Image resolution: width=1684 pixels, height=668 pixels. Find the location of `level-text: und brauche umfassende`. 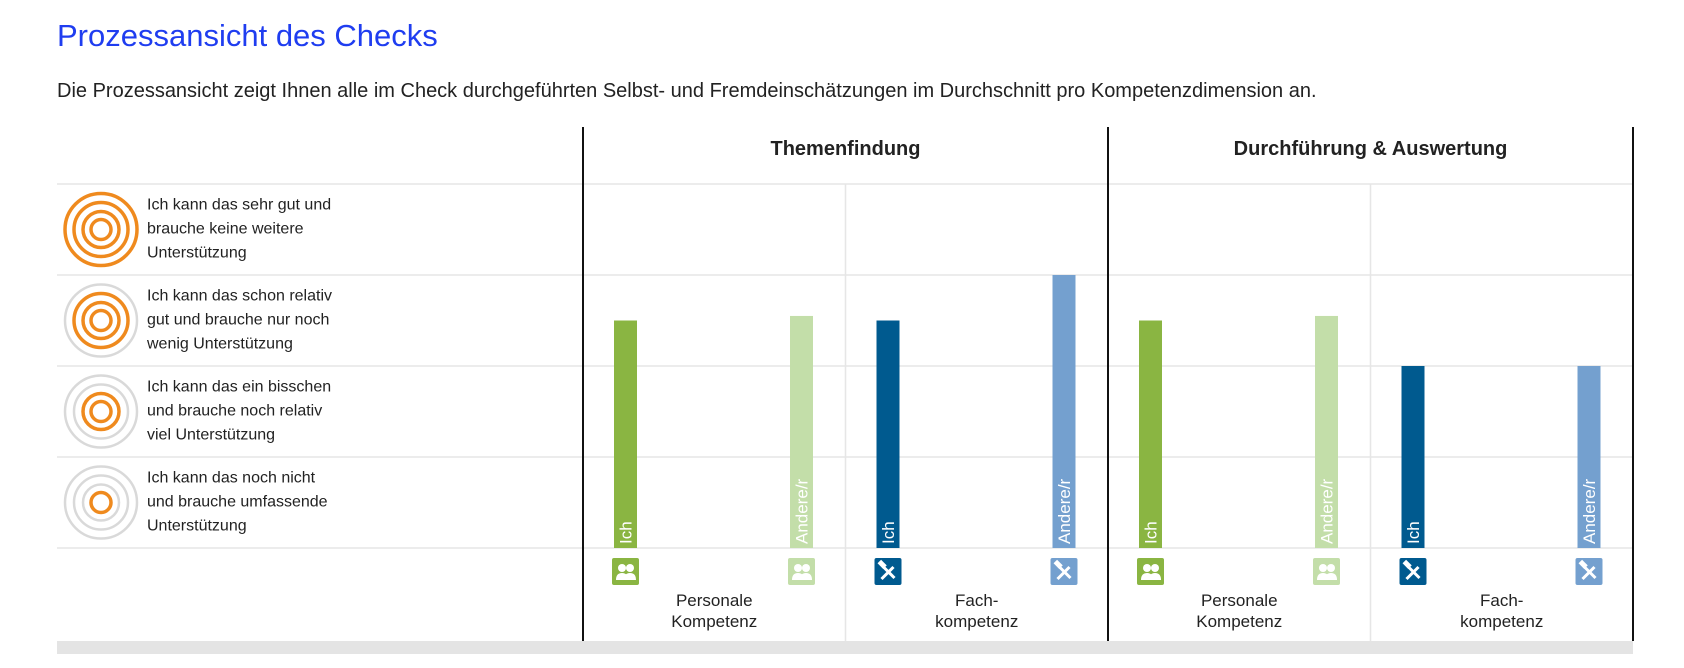

level-text: und brauche umfassende is located at coordinates (237, 502).